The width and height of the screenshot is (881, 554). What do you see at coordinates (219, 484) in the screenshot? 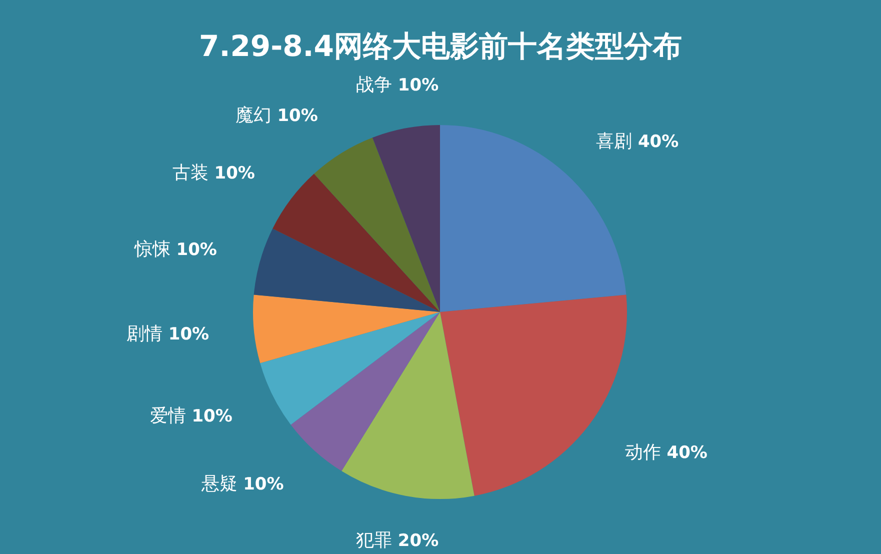
I see `slice-label: 悬疑` at bounding box center [219, 484].